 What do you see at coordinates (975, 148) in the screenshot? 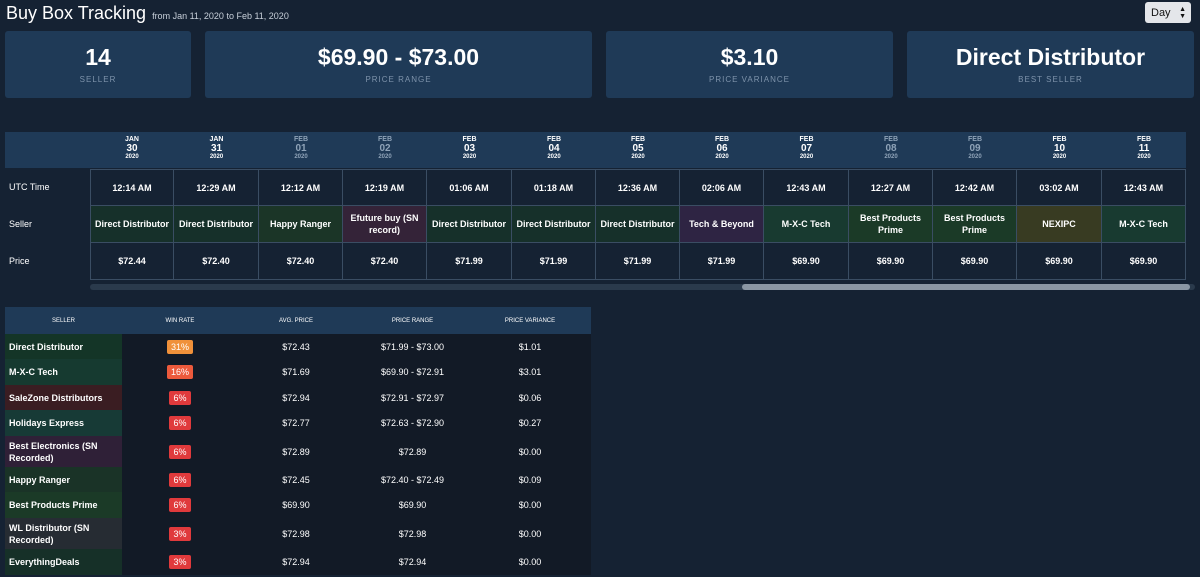
I see `date-day: 09` at bounding box center [975, 148].